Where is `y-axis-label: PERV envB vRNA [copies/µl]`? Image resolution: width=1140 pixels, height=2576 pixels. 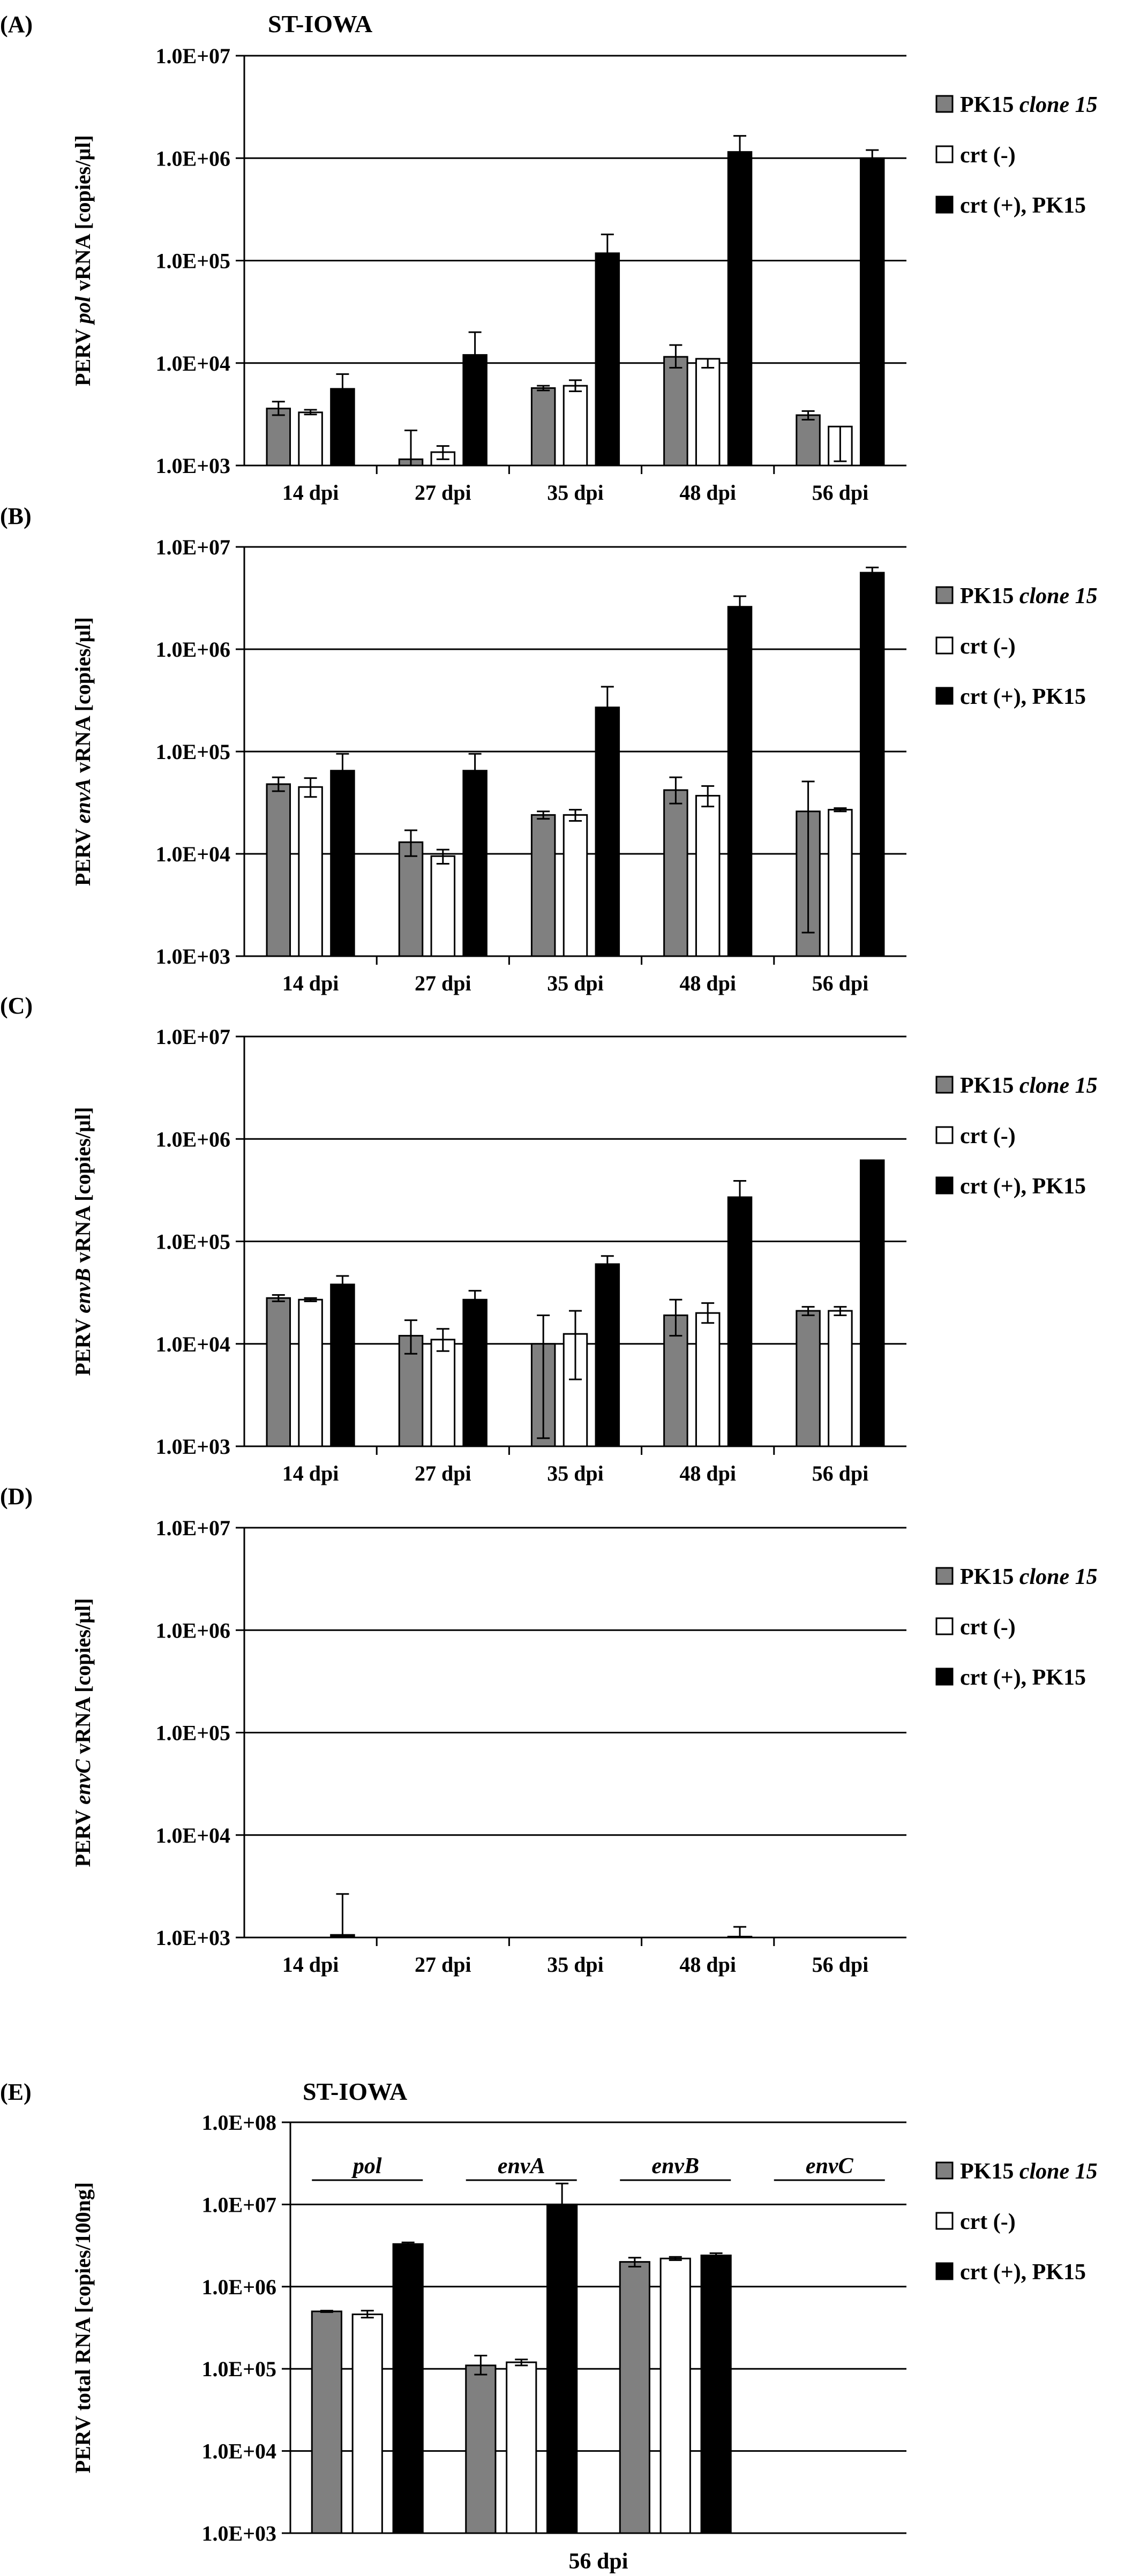
y-axis-label: PERV envB vRNA [copies/µl] is located at coordinates (83, 1241).